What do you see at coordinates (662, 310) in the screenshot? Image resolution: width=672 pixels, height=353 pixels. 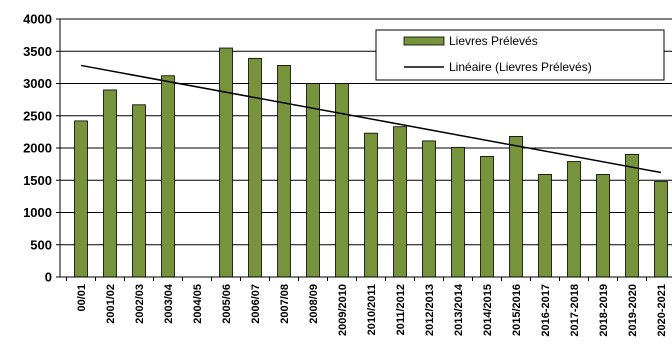 I see `x-tick-label: 2020-2021` at bounding box center [662, 310].